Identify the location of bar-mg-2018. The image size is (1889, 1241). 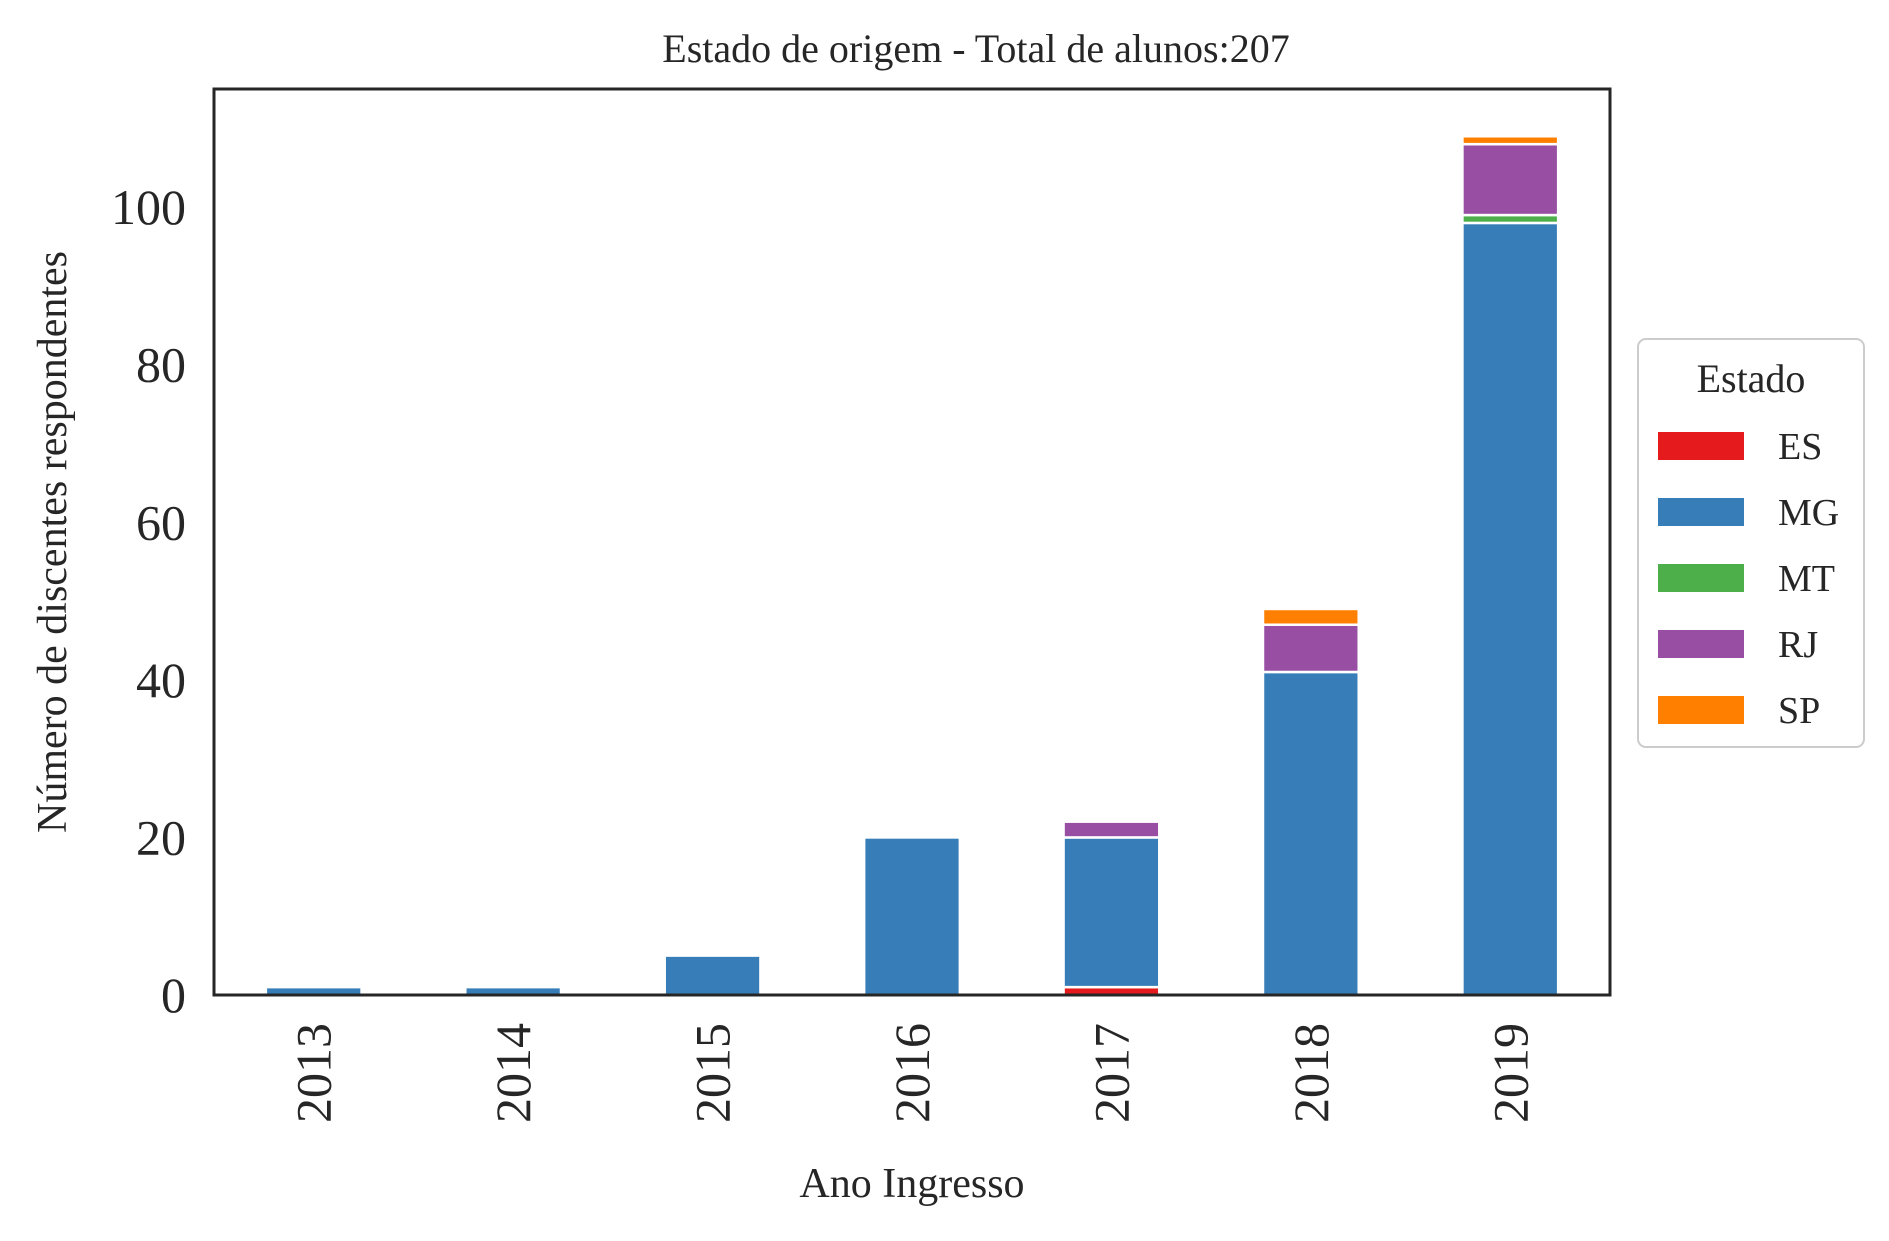
(1310, 833).